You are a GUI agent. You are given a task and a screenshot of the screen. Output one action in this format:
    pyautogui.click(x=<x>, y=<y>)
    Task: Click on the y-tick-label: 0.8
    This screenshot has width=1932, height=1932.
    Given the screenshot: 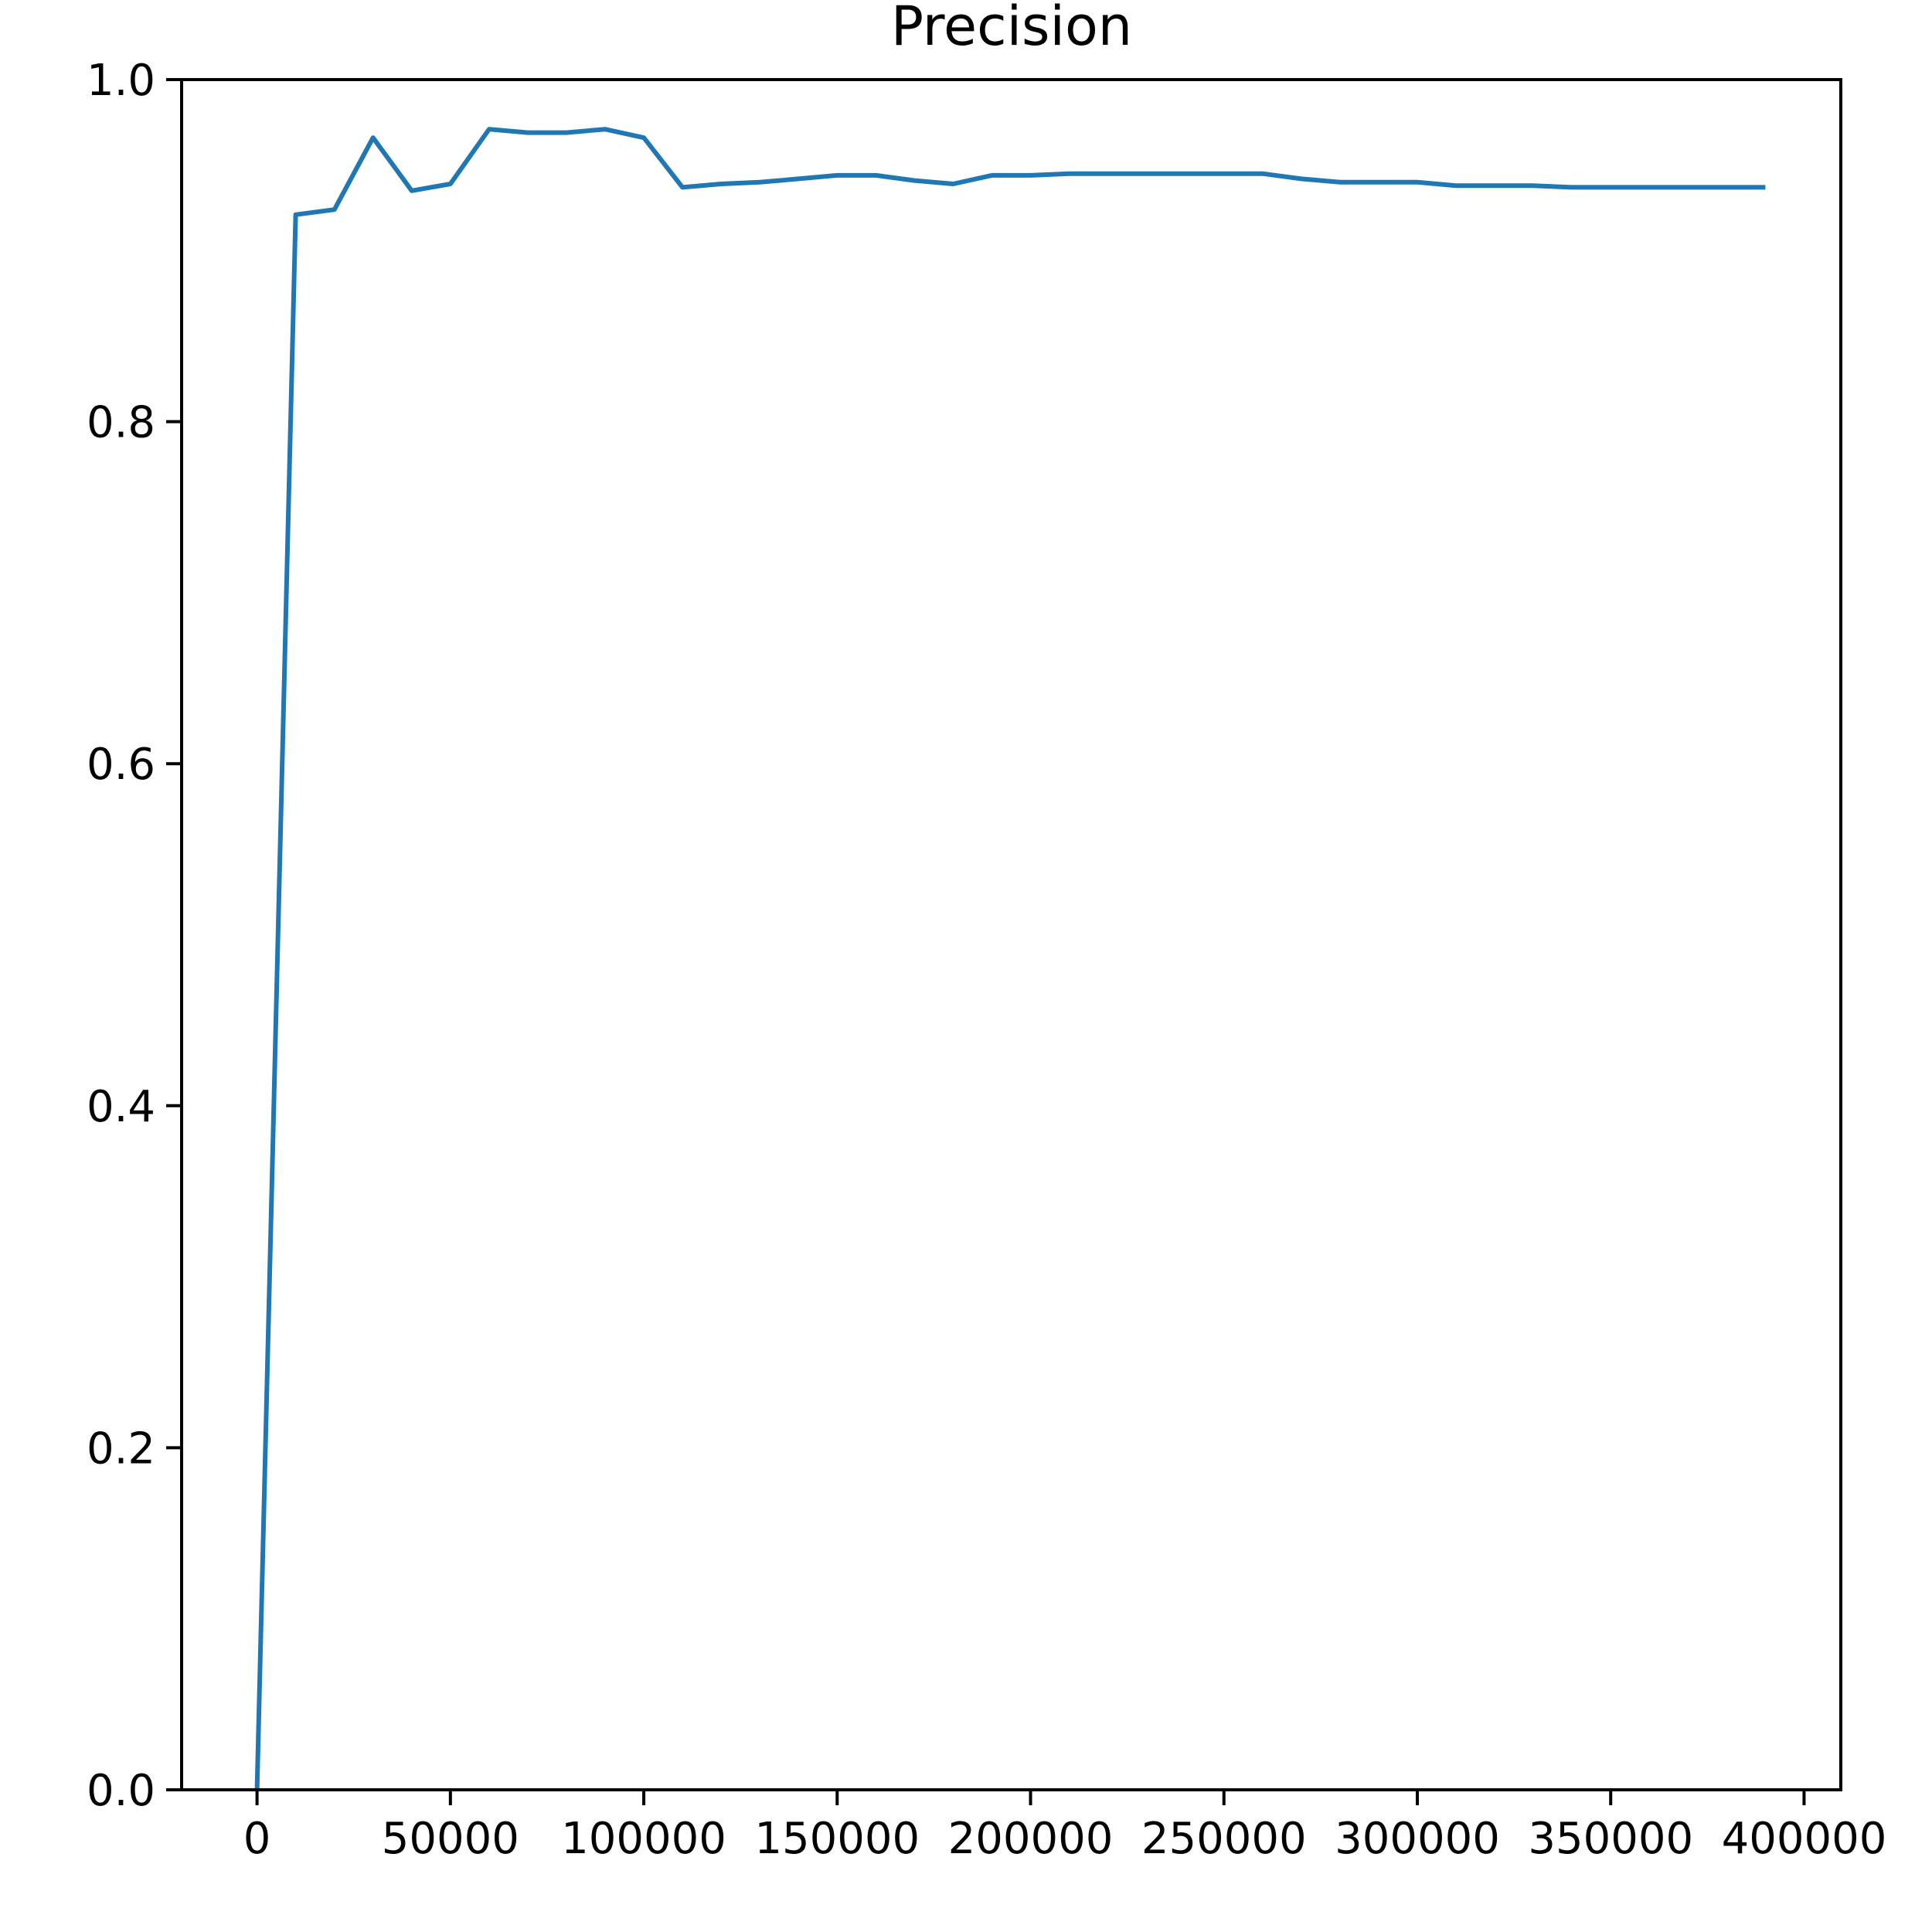 What is the action you would take?
    pyautogui.click(x=121, y=423)
    